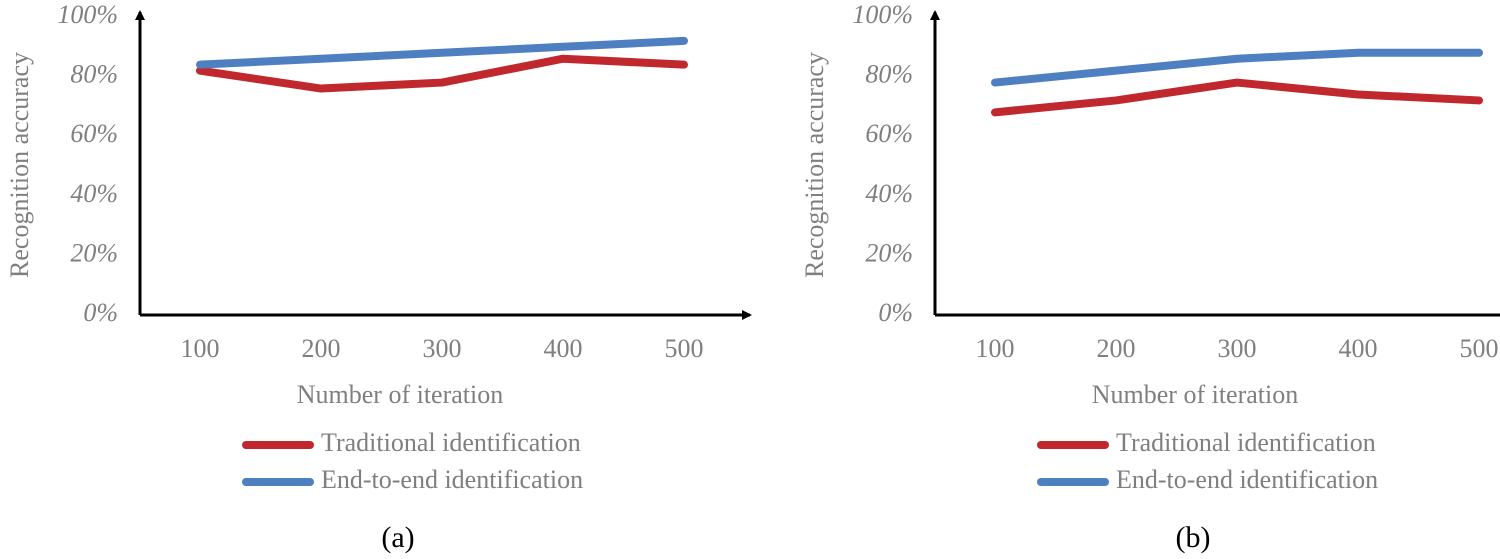 The image size is (1500, 559). I want to click on caption: (a), so click(397, 537).